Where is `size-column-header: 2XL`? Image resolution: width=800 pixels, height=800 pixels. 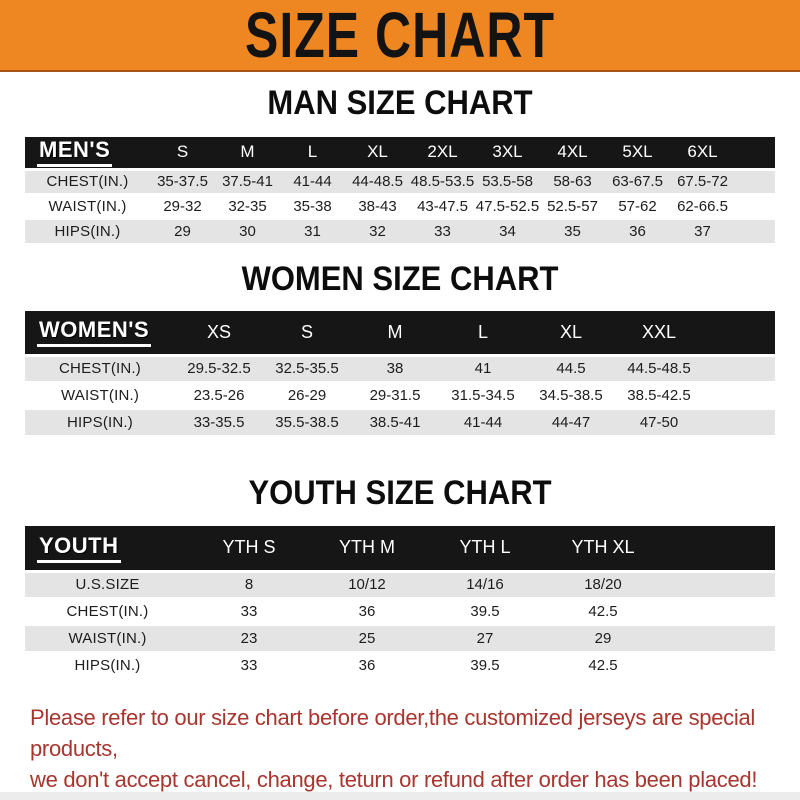
size-column-header: 2XL is located at coordinates (442, 154).